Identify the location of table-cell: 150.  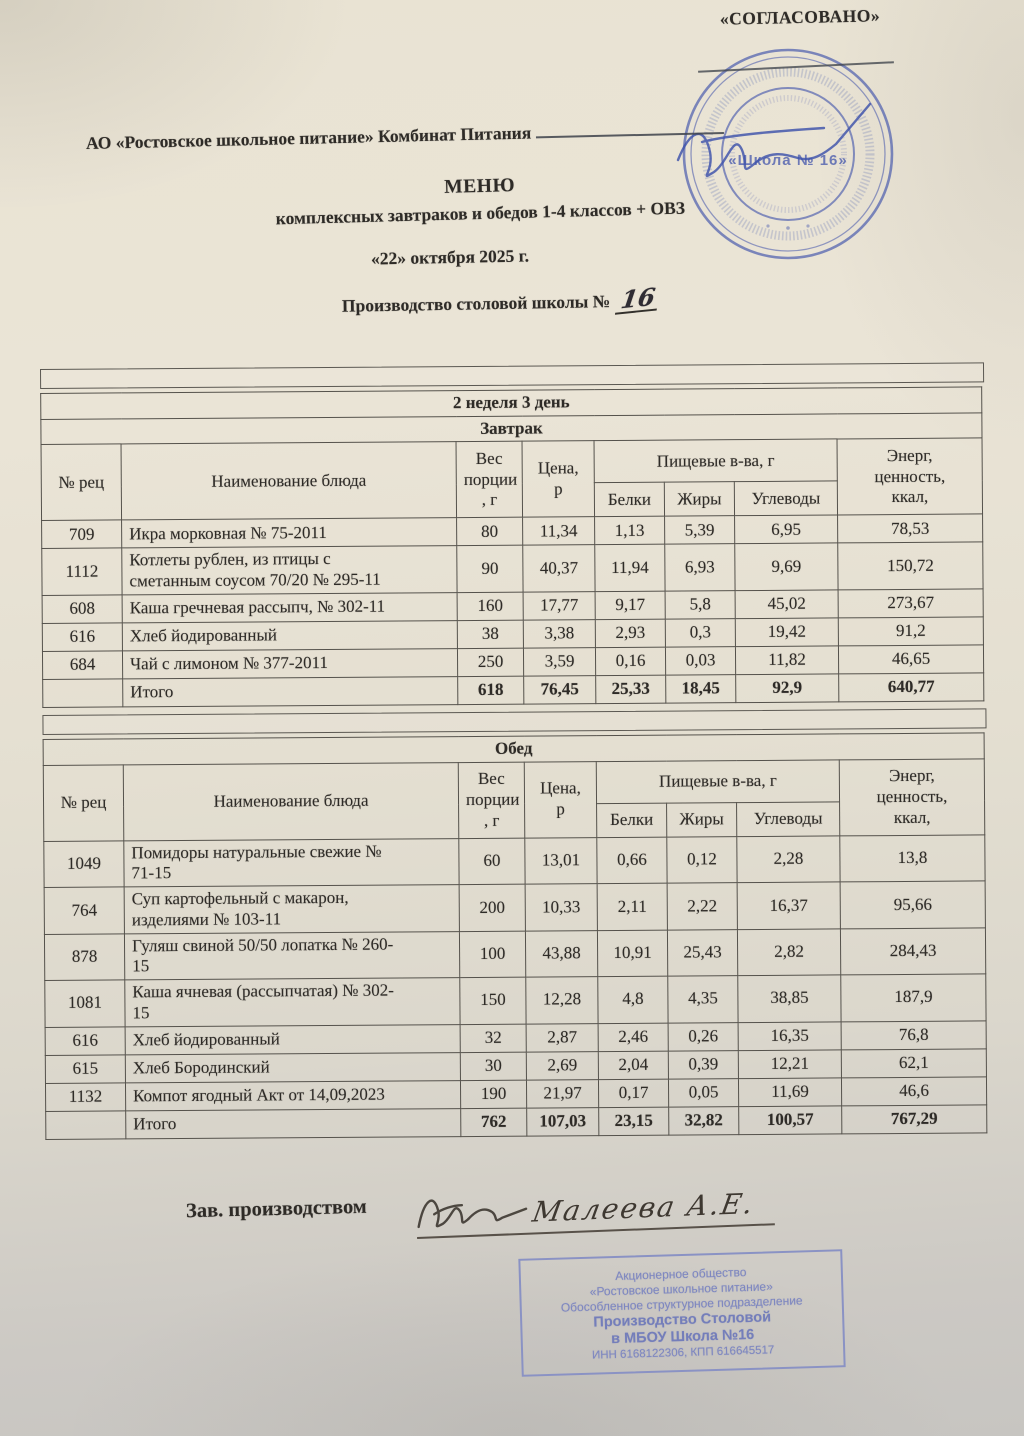
(493, 1001).